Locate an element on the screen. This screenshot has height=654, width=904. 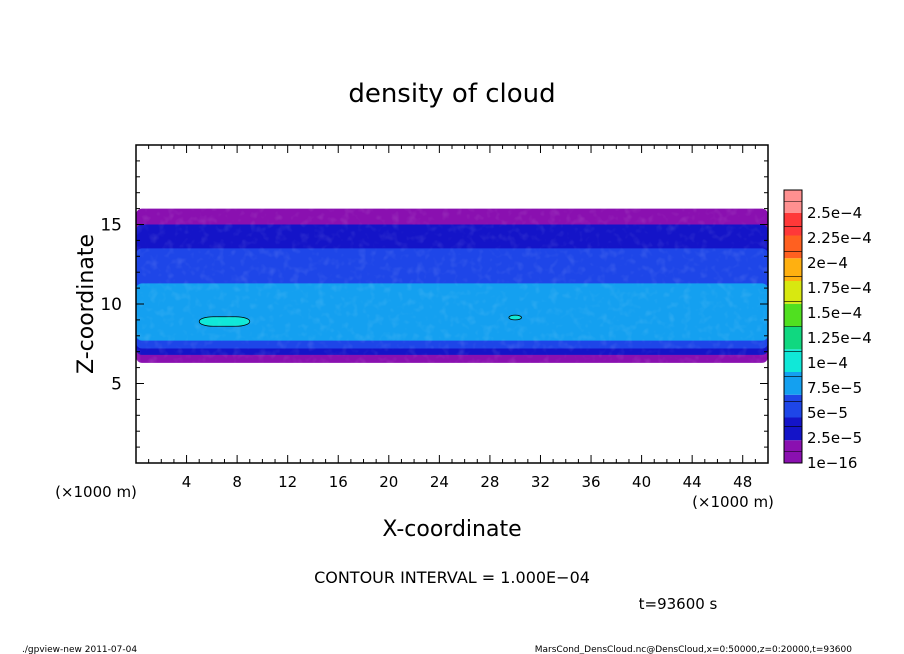
colorbar-label: 1e−4 is located at coordinates (827, 363).